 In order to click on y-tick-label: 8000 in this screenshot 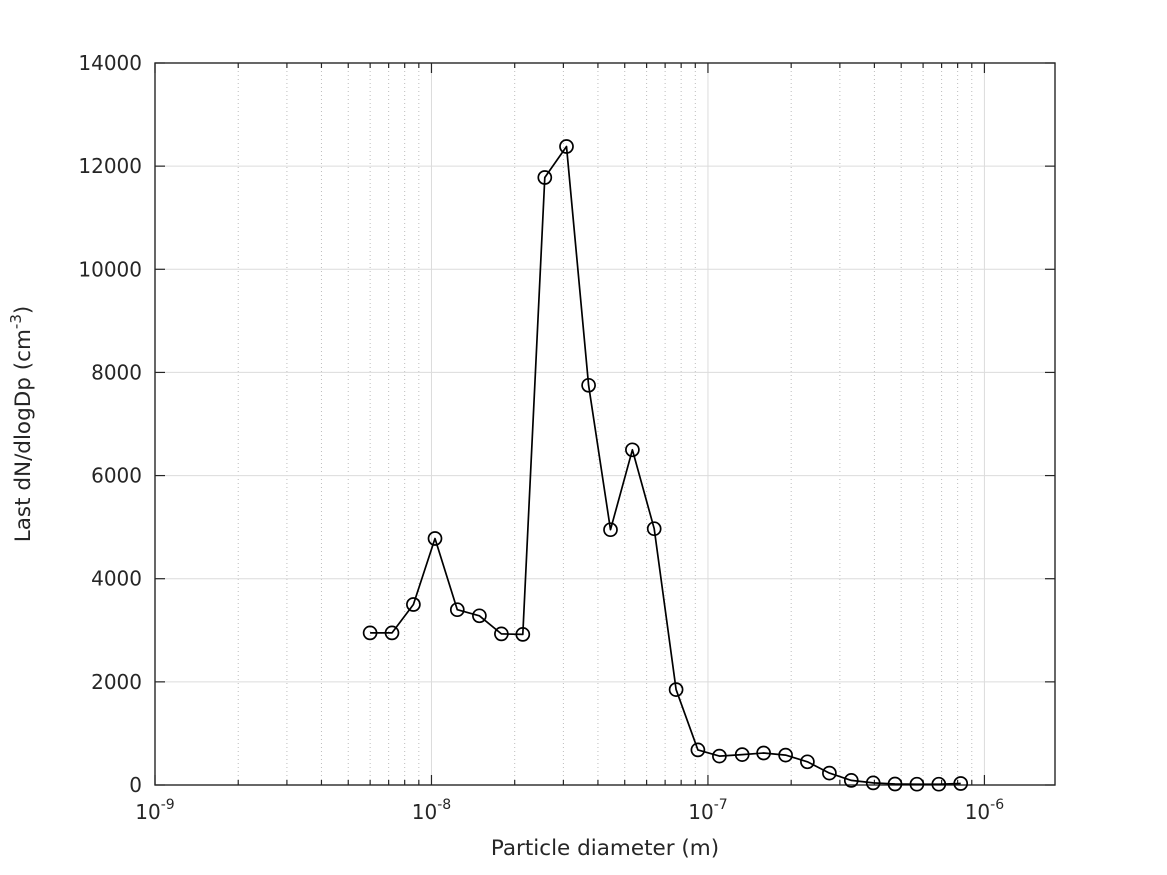, I will do `click(116, 372)`.